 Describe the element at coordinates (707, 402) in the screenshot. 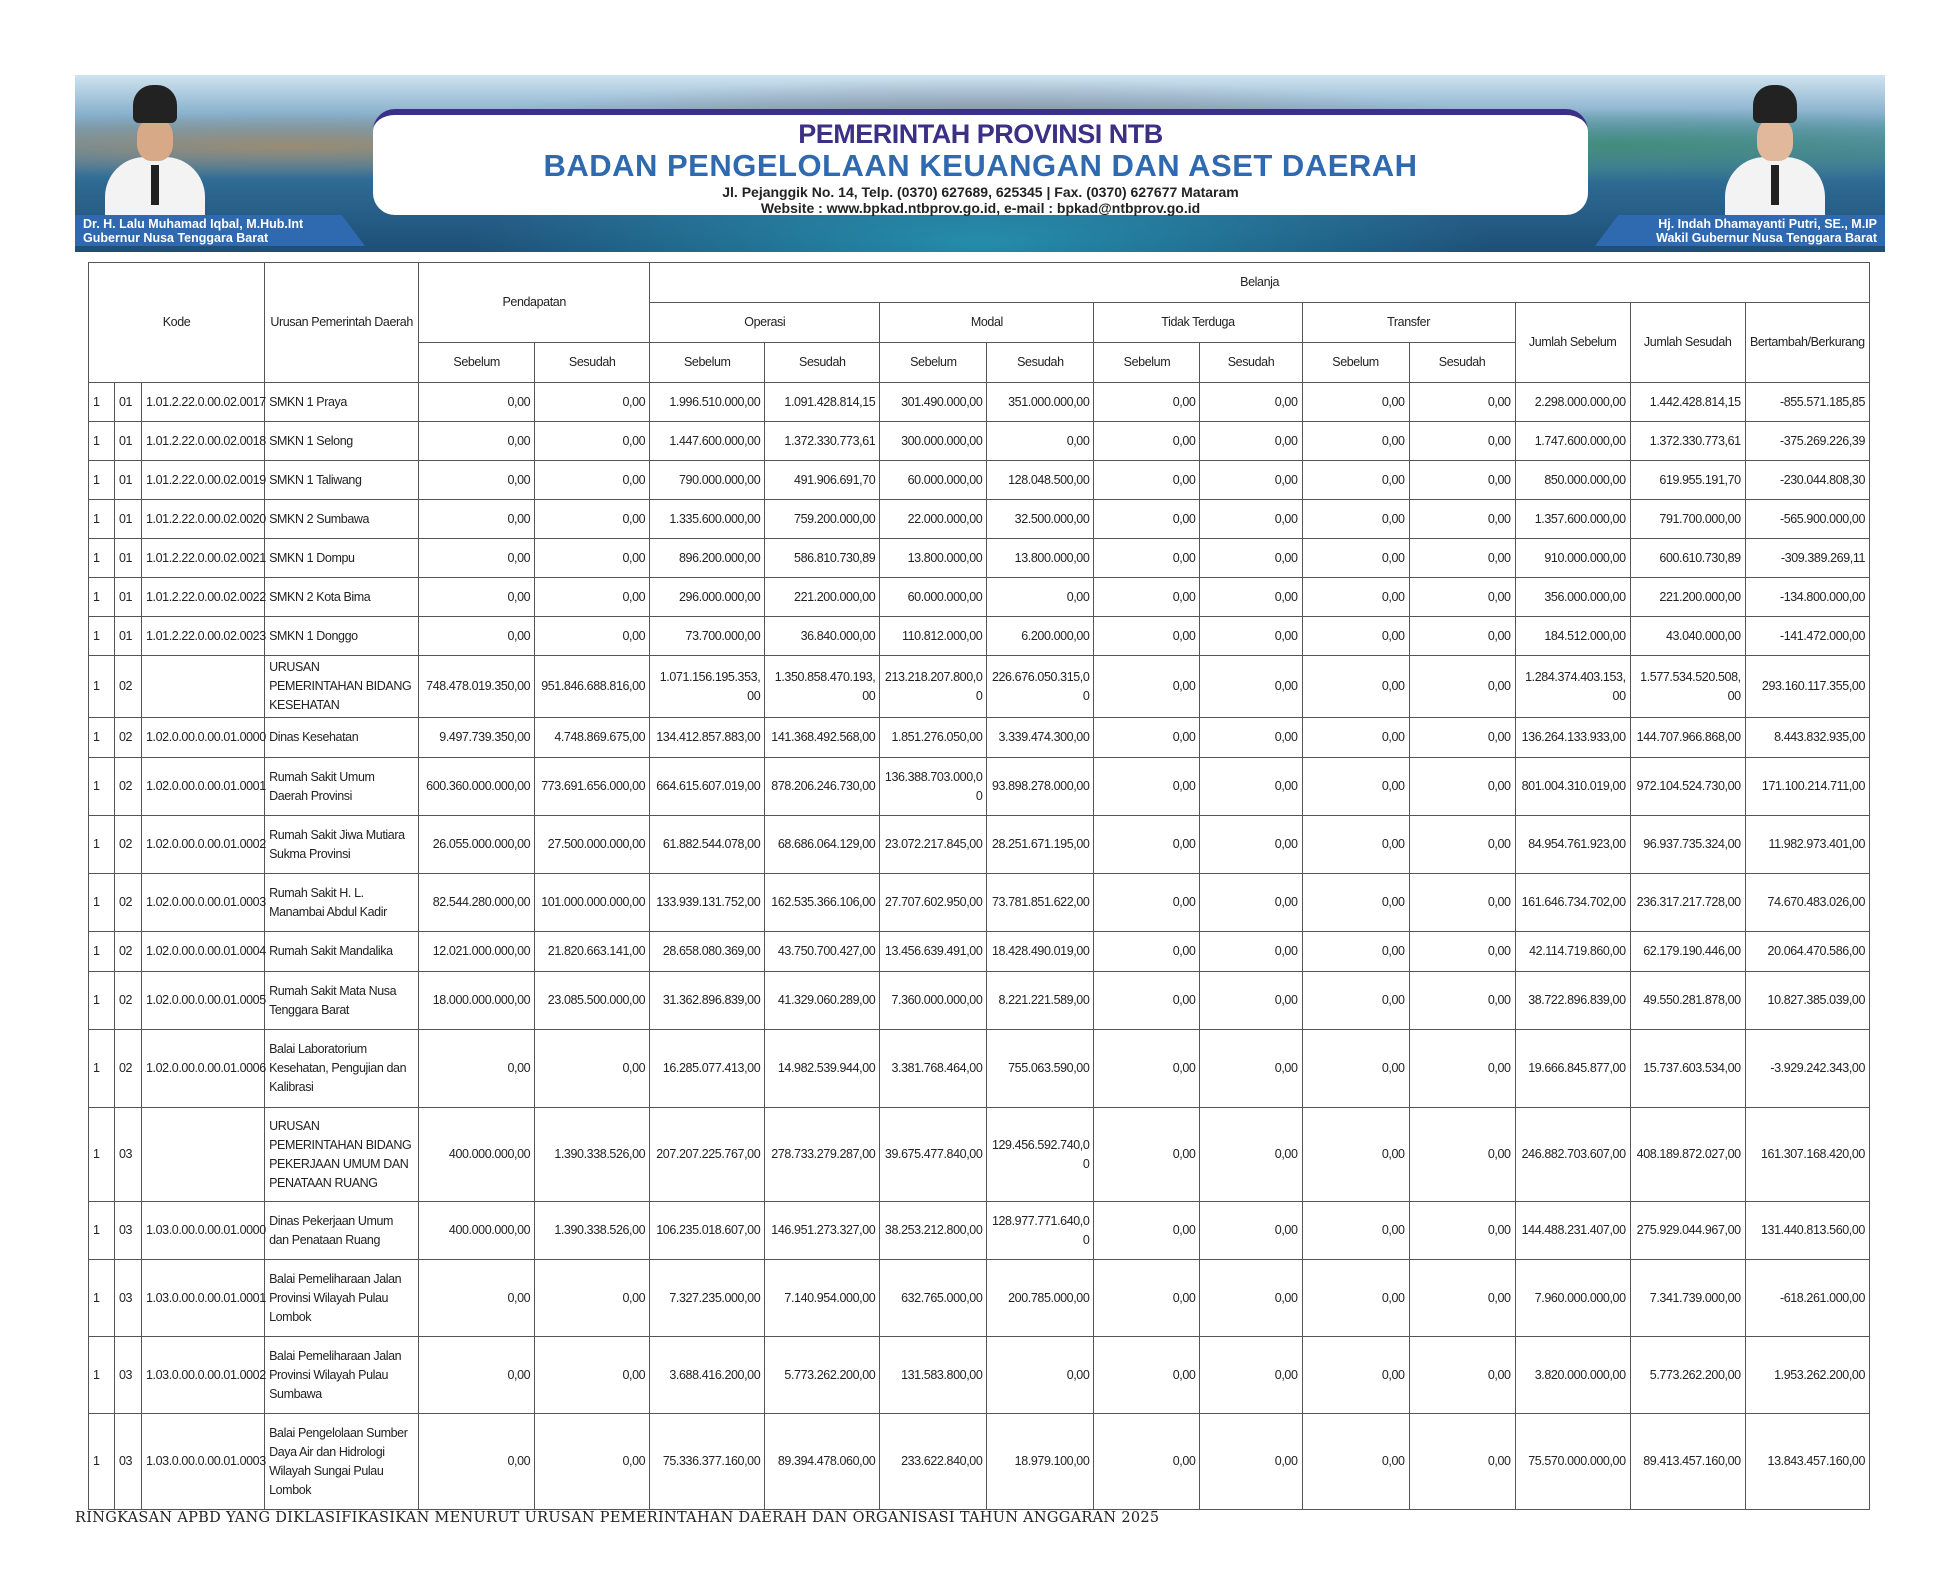

I see `amount-cell: 1.996.510.000,00` at that location.